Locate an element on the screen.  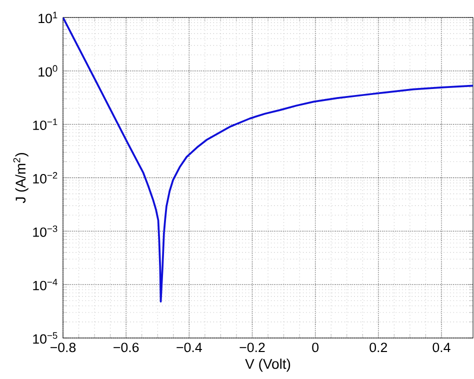
y-tick-label: 10$^{−4}$ is located at coordinates (45, 284).